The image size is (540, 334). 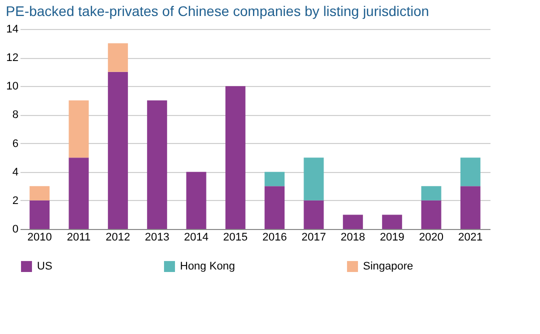 I want to click on y-tick-label: 2, so click(x=15, y=200).